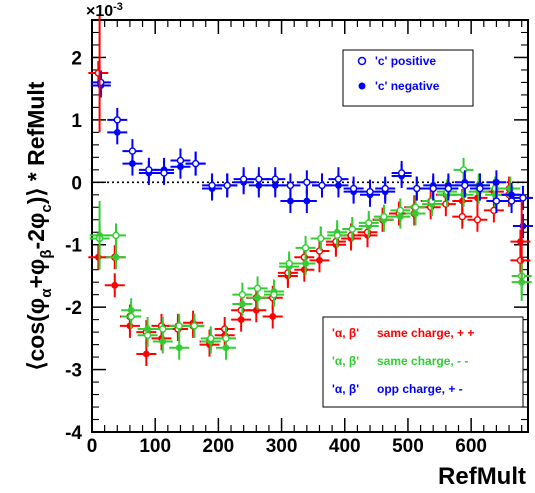  Describe the element at coordinates (408, 446) in the screenshot. I see `x-tick-label: 500` at that location.